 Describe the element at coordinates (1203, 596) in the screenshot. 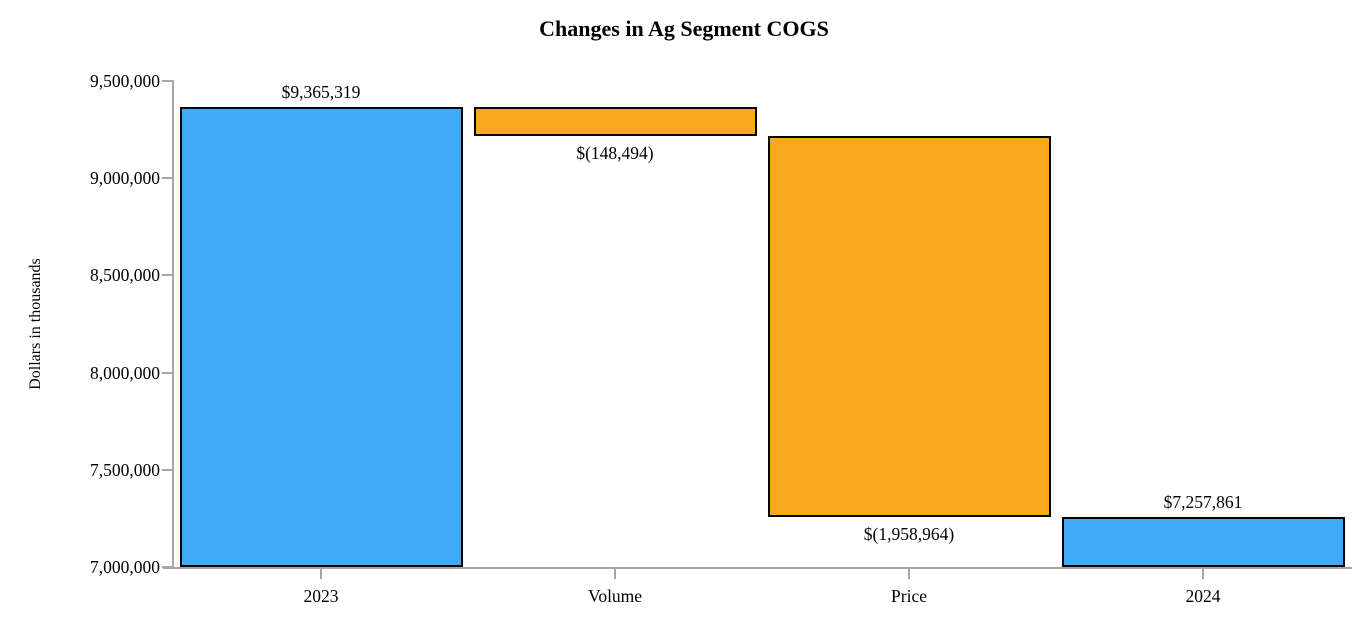

I see `x-tick-label: 2024` at that location.